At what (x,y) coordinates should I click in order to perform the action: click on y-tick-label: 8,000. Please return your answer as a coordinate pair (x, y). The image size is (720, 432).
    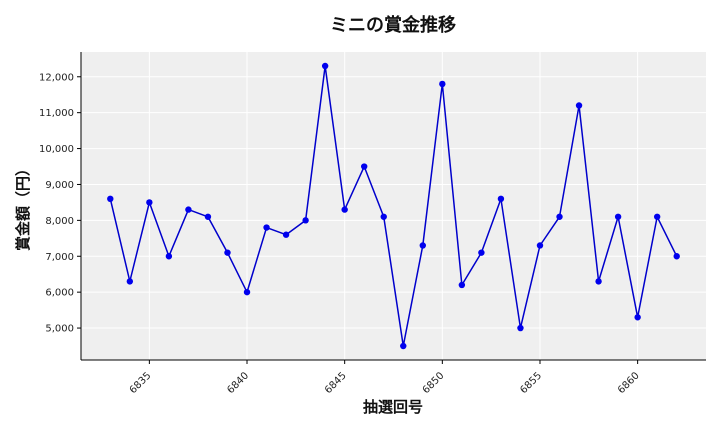
    Looking at the image, I should click on (59, 221).